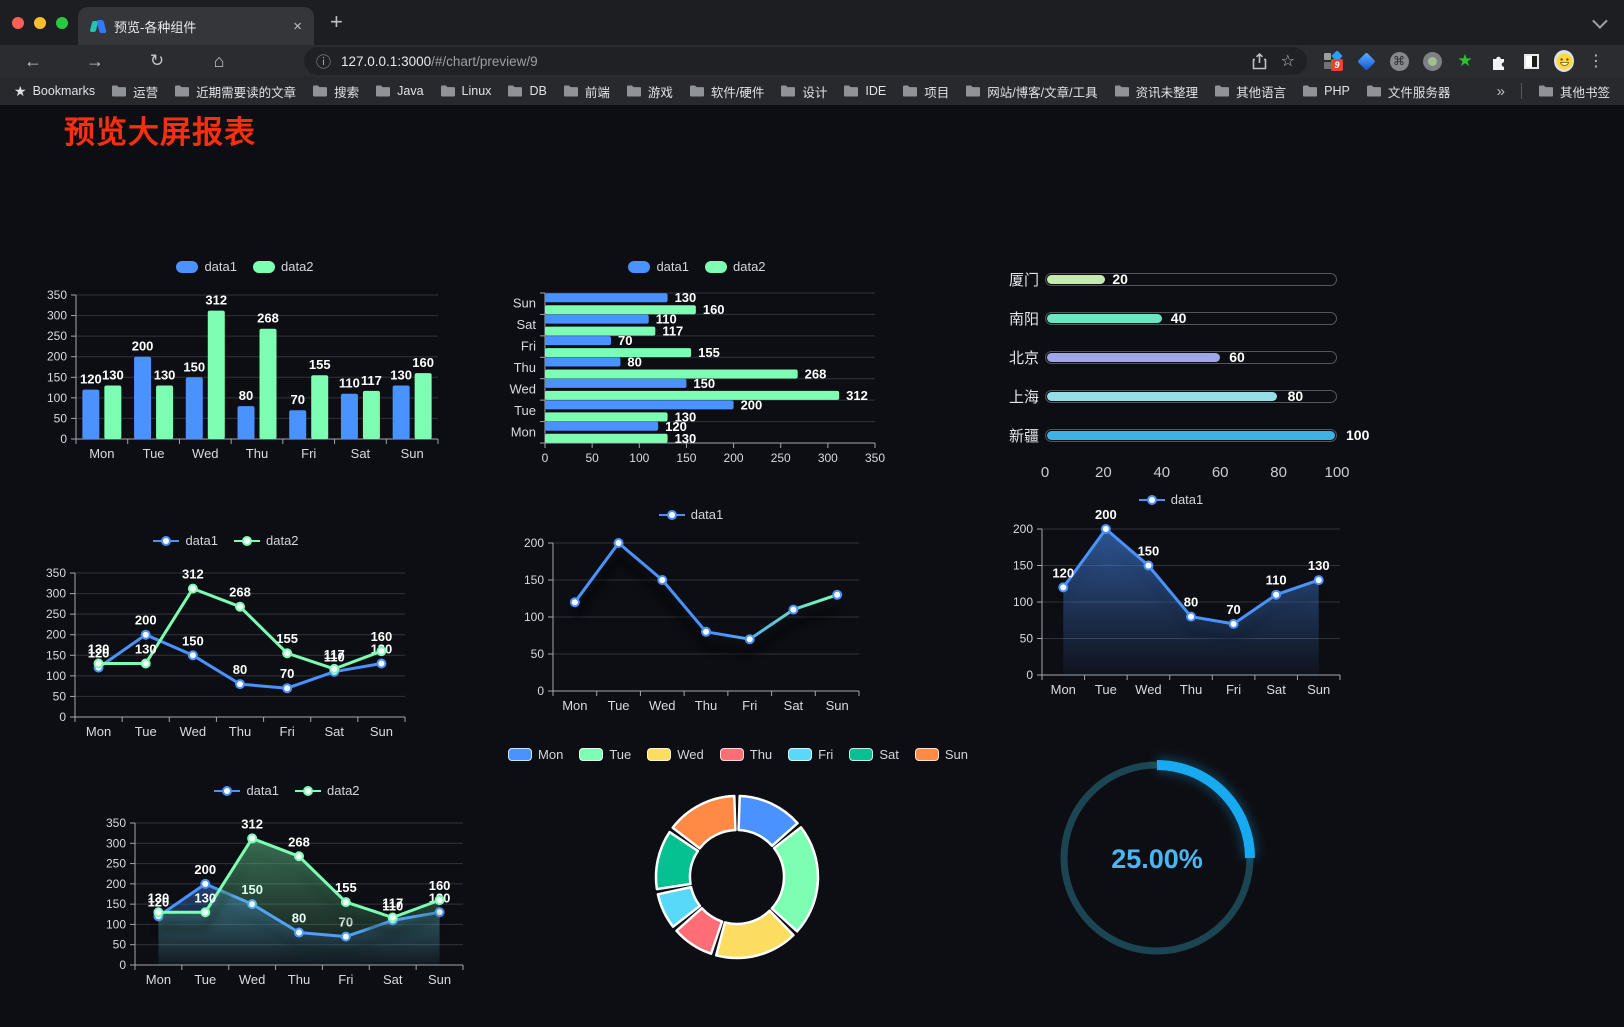 The image size is (1624, 1027). I want to click on grid-capture-extension-icon: 9, so click(1333, 60).